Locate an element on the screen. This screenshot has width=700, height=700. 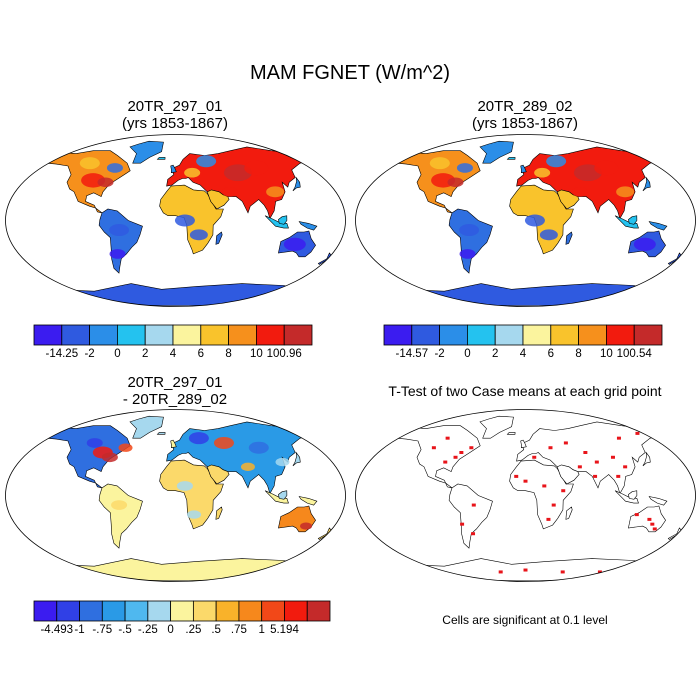
colorbar-label: .75 is located at coordinates (238, 630).